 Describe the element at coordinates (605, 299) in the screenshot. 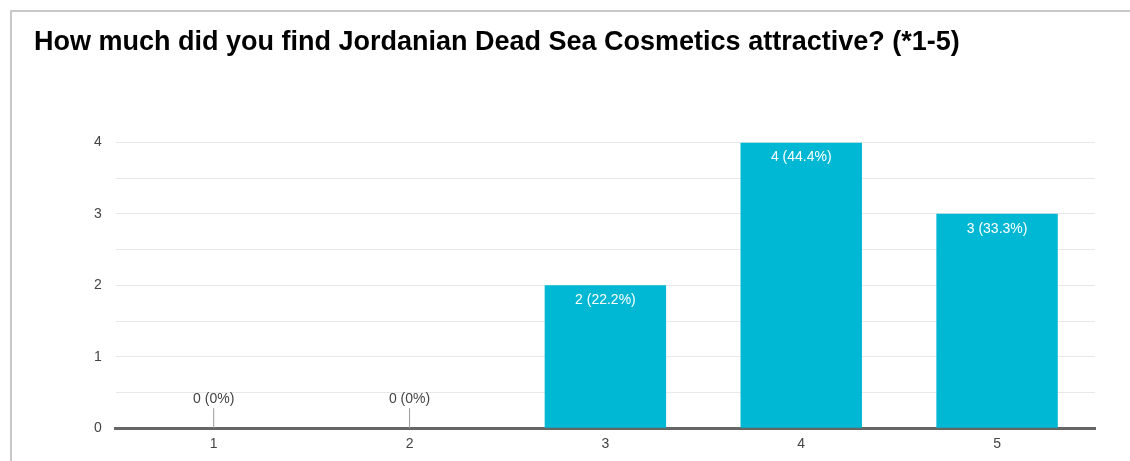

I see `data-label: 2 (22.2%)` at that location.